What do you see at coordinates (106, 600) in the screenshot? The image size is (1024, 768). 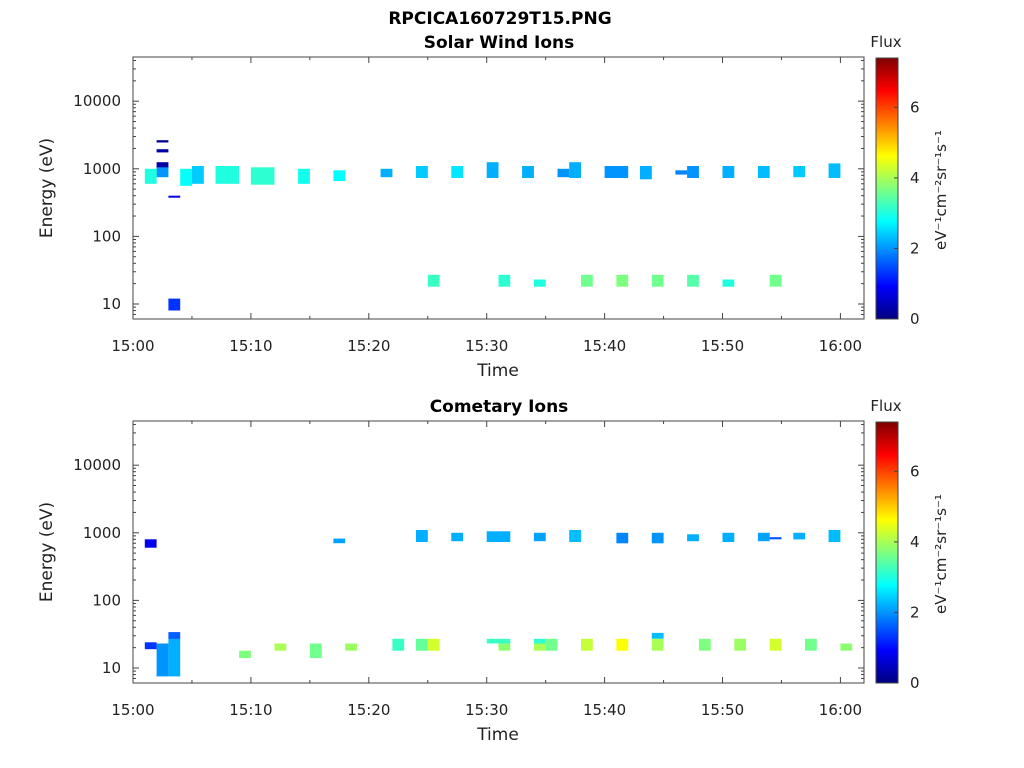 I see `y-tick-label: 100` at bounding box center [106, 600].